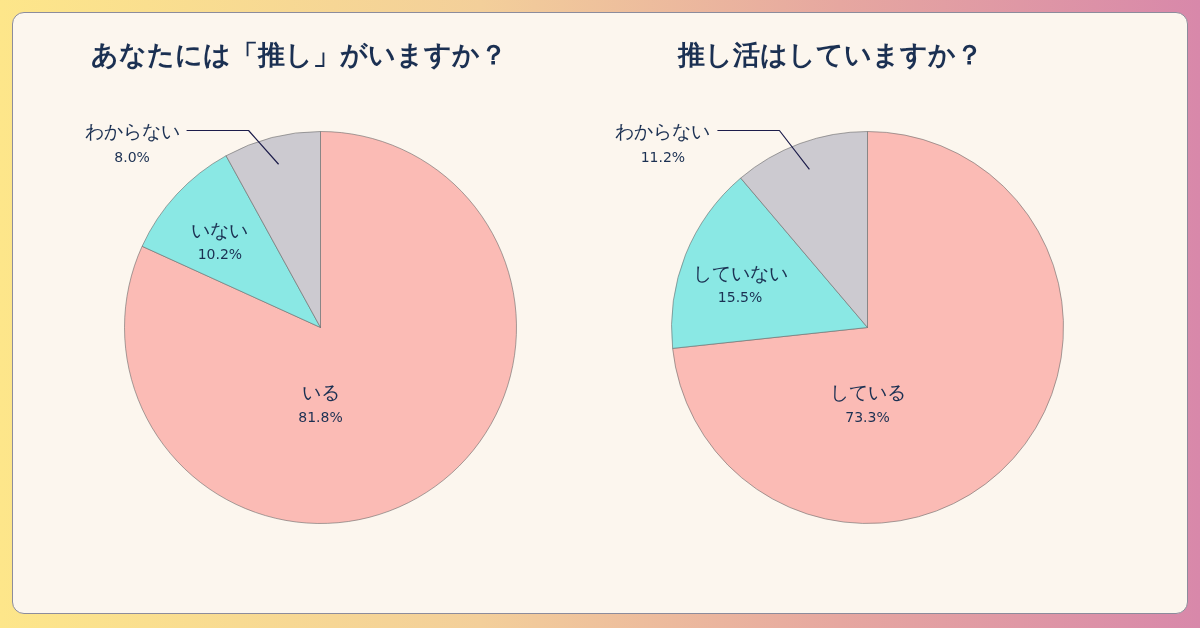 This screenshot has height=628, width=1200. I want to click on data-label: 81.8%, so click(320, 417).